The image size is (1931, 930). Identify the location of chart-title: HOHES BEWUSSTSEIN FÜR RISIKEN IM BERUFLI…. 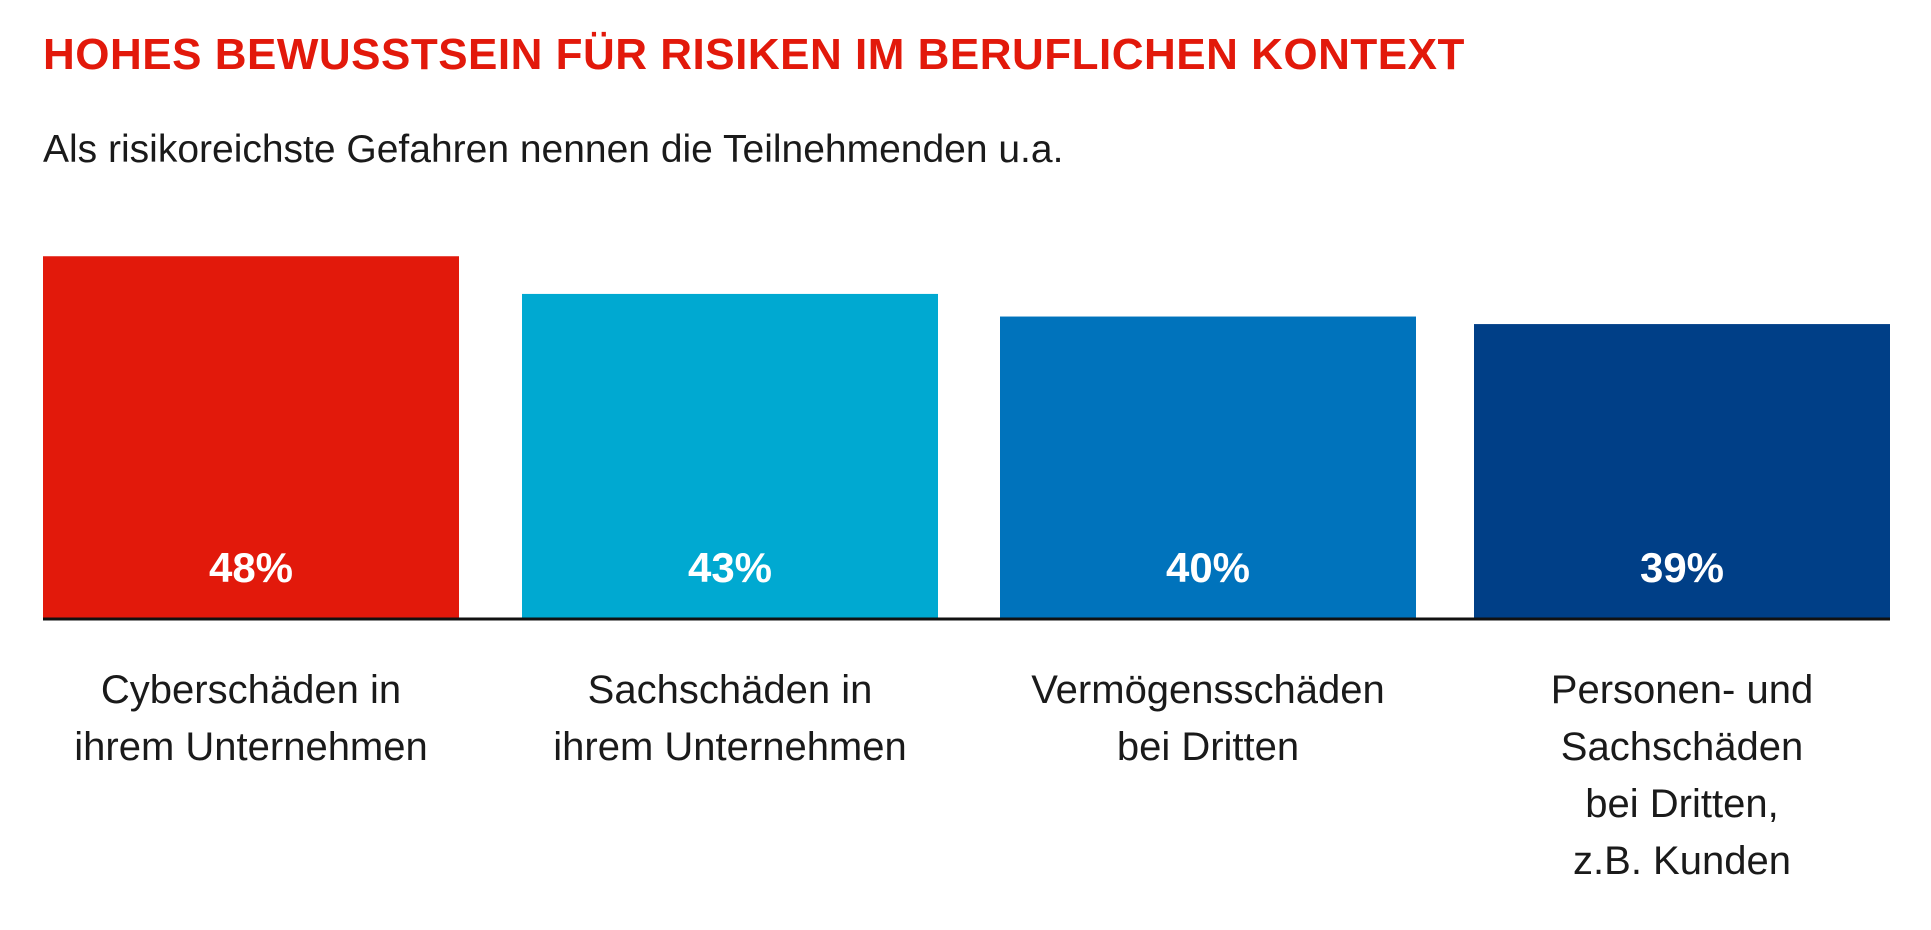
(754, 54).